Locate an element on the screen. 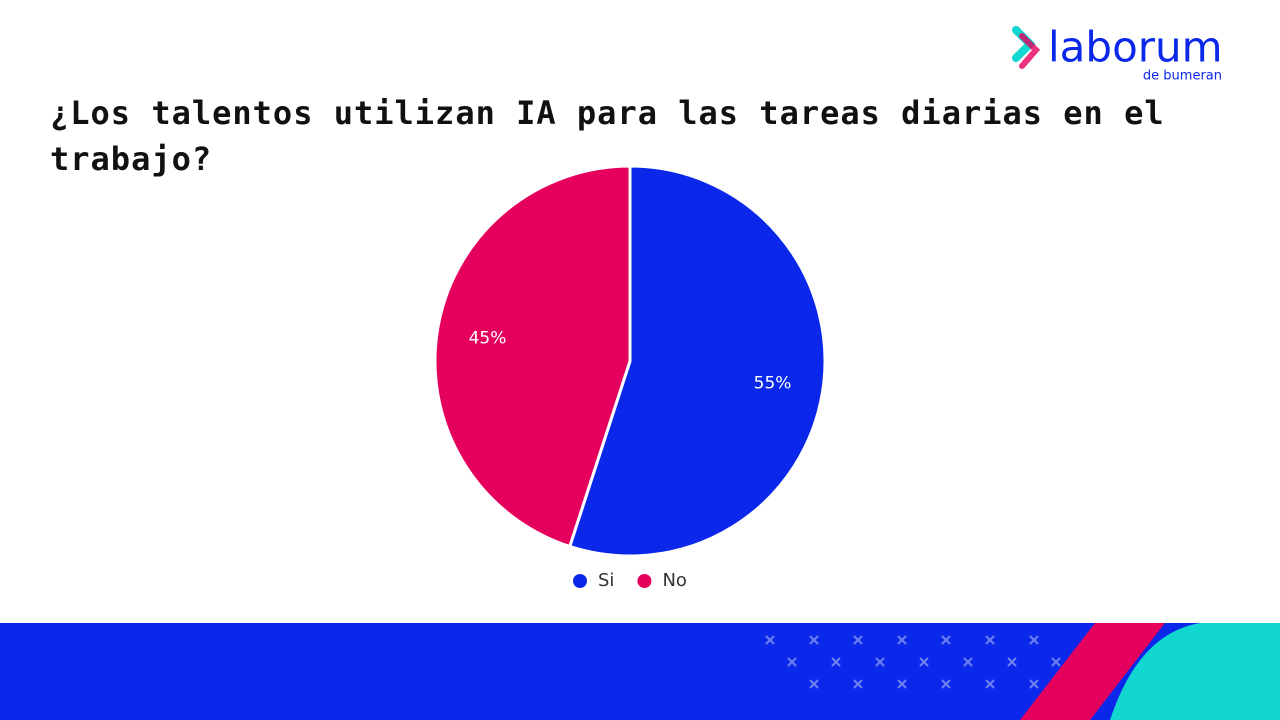 Image resolution: width=1280 pixels, height=720 pixels. logo-icon is located at coordinates (1030, 51).